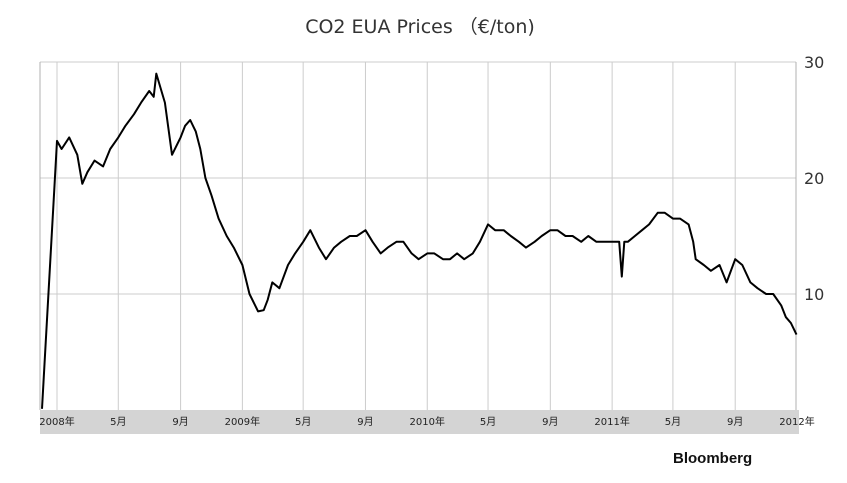 This screenshot has height=483, width=847. I want to click on x-tick-label: 2010年, so click(427, 421).